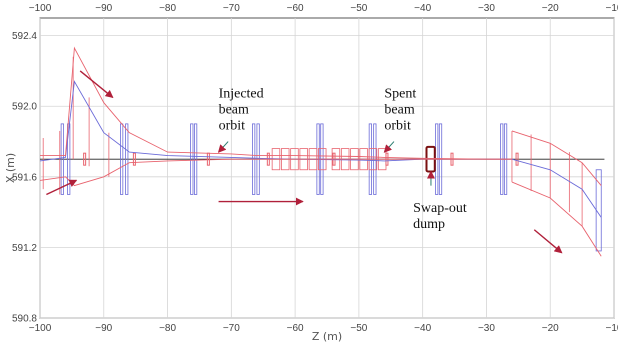 The image size is (618, 345). I want to click on x-tick-label-top: −60, so click(295, 8).